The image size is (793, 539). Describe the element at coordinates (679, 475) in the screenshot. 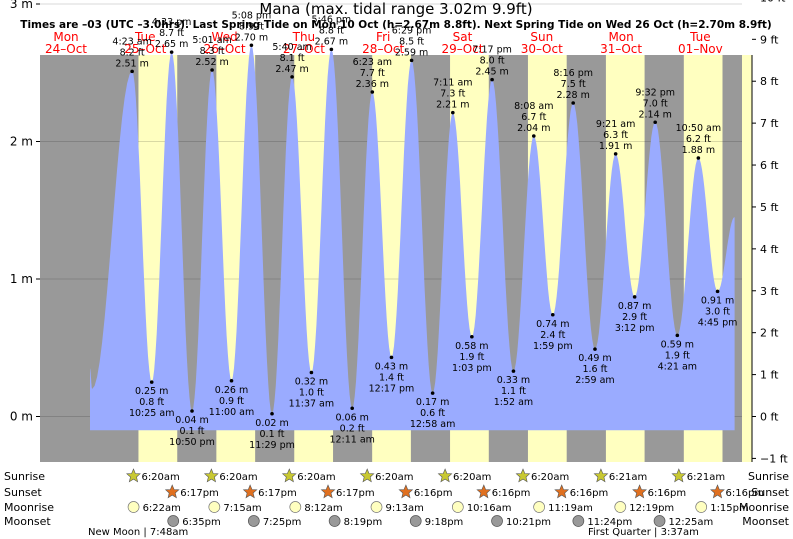

I see `sunrise-icon` at that location.